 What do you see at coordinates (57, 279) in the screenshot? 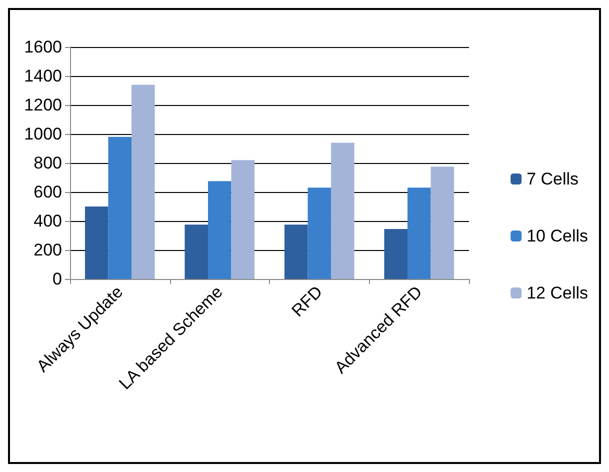
I see `y-tick-label: 0` at bounding box center [57, 279].